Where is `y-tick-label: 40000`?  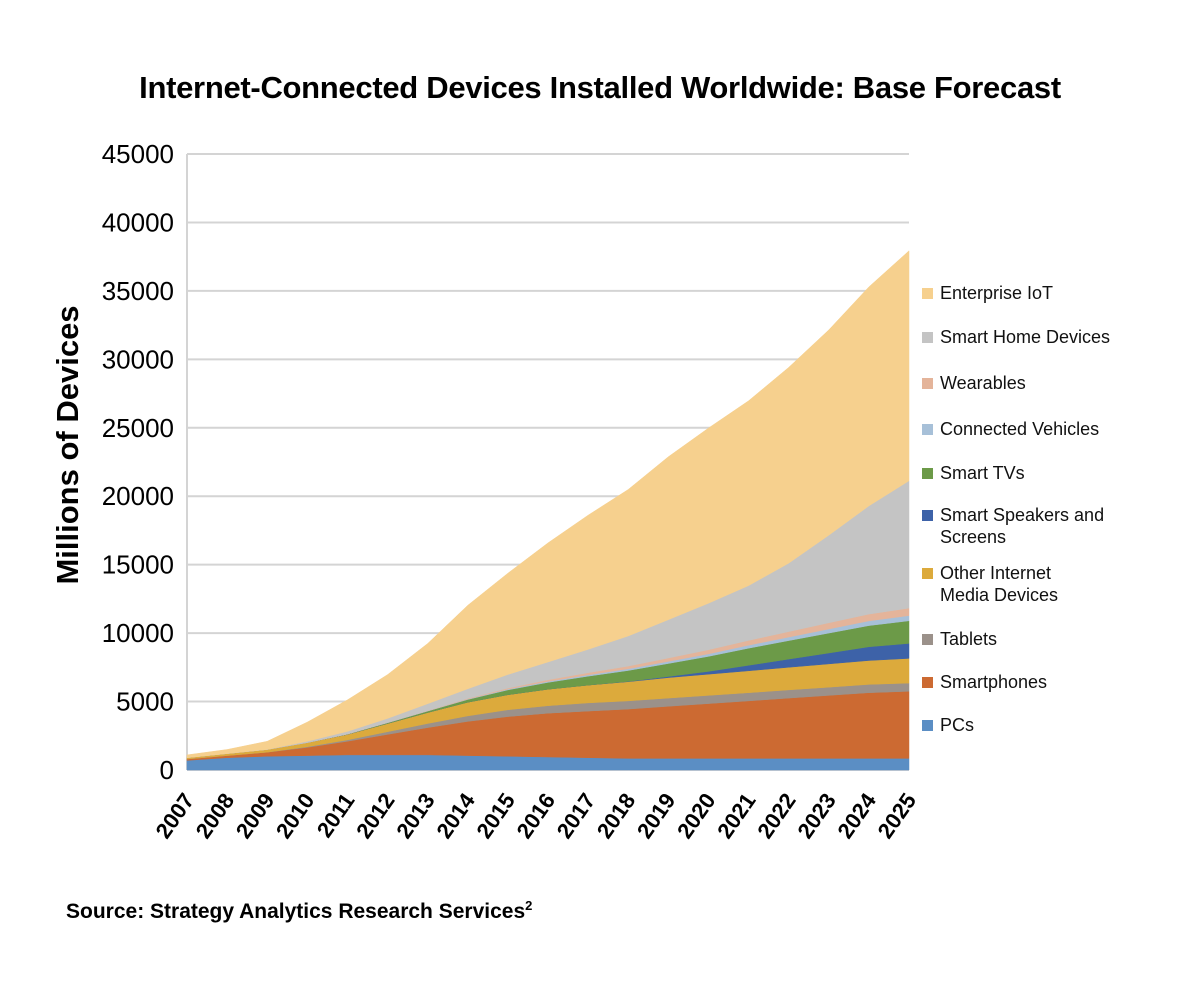
y-tick-label: 40000 is located at coordinates (138, 222).